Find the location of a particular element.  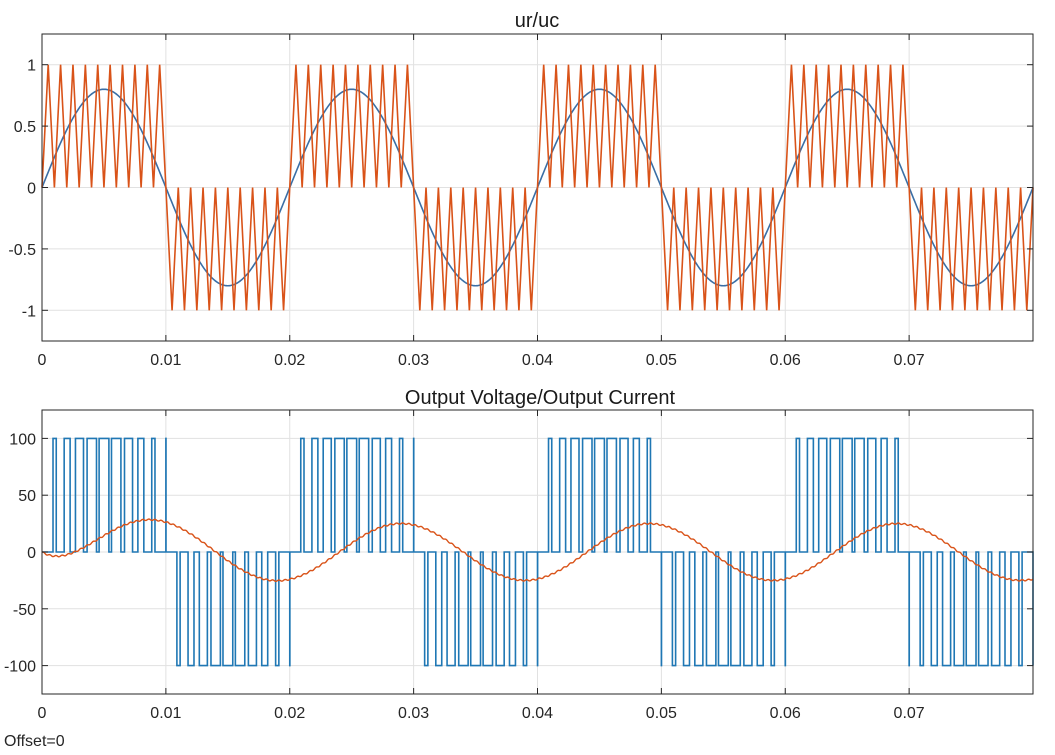

y-tick-label: -0.5 is located at coordinates (22, 250).